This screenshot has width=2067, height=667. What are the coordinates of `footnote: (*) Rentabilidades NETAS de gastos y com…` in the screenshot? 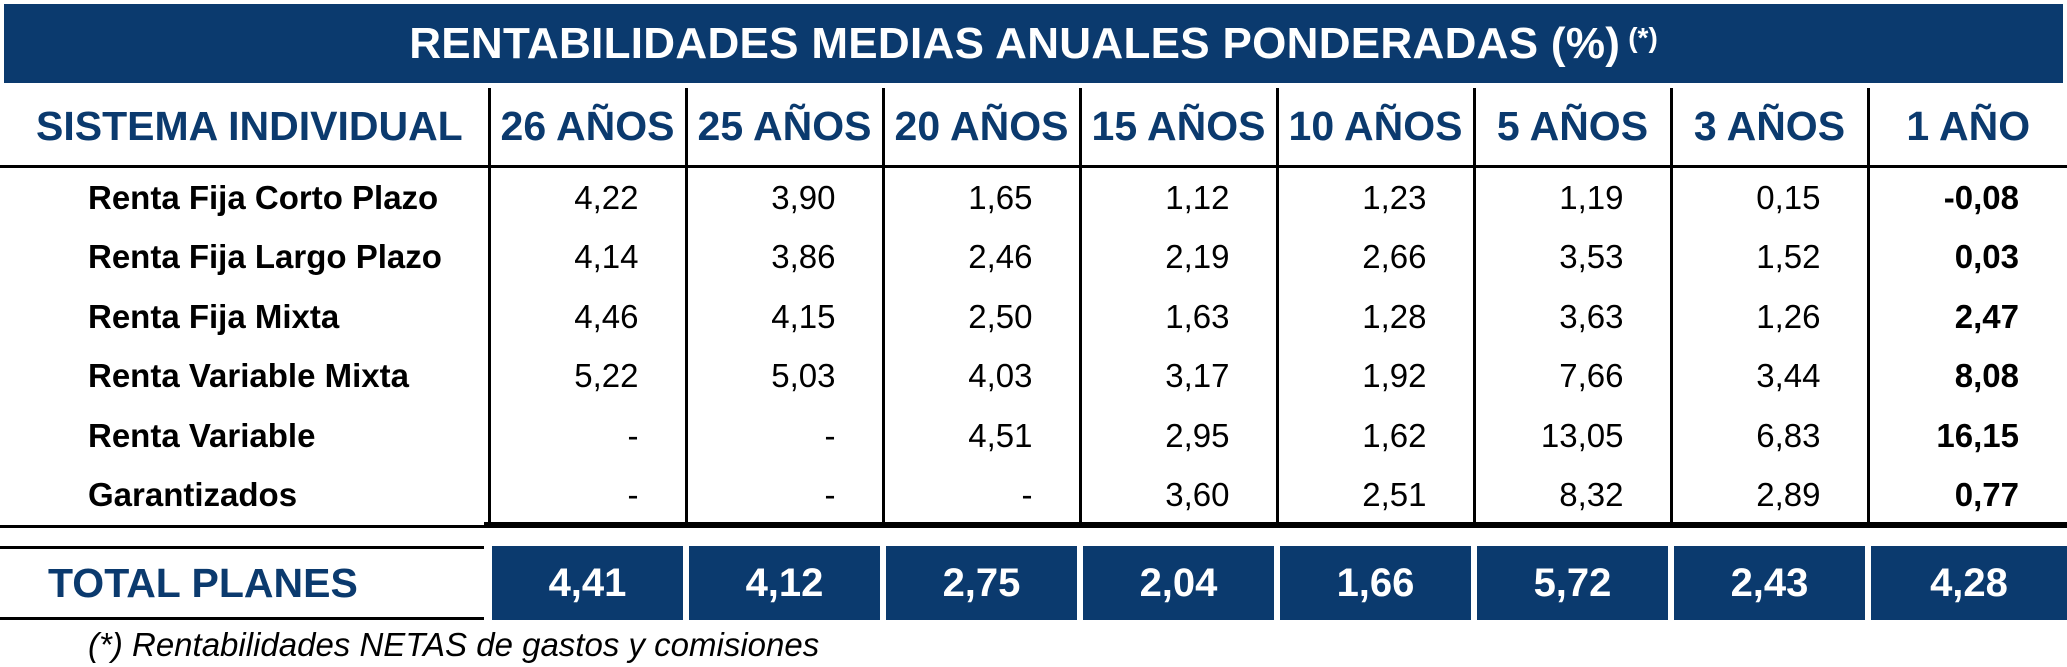 It's located at (454, 644).